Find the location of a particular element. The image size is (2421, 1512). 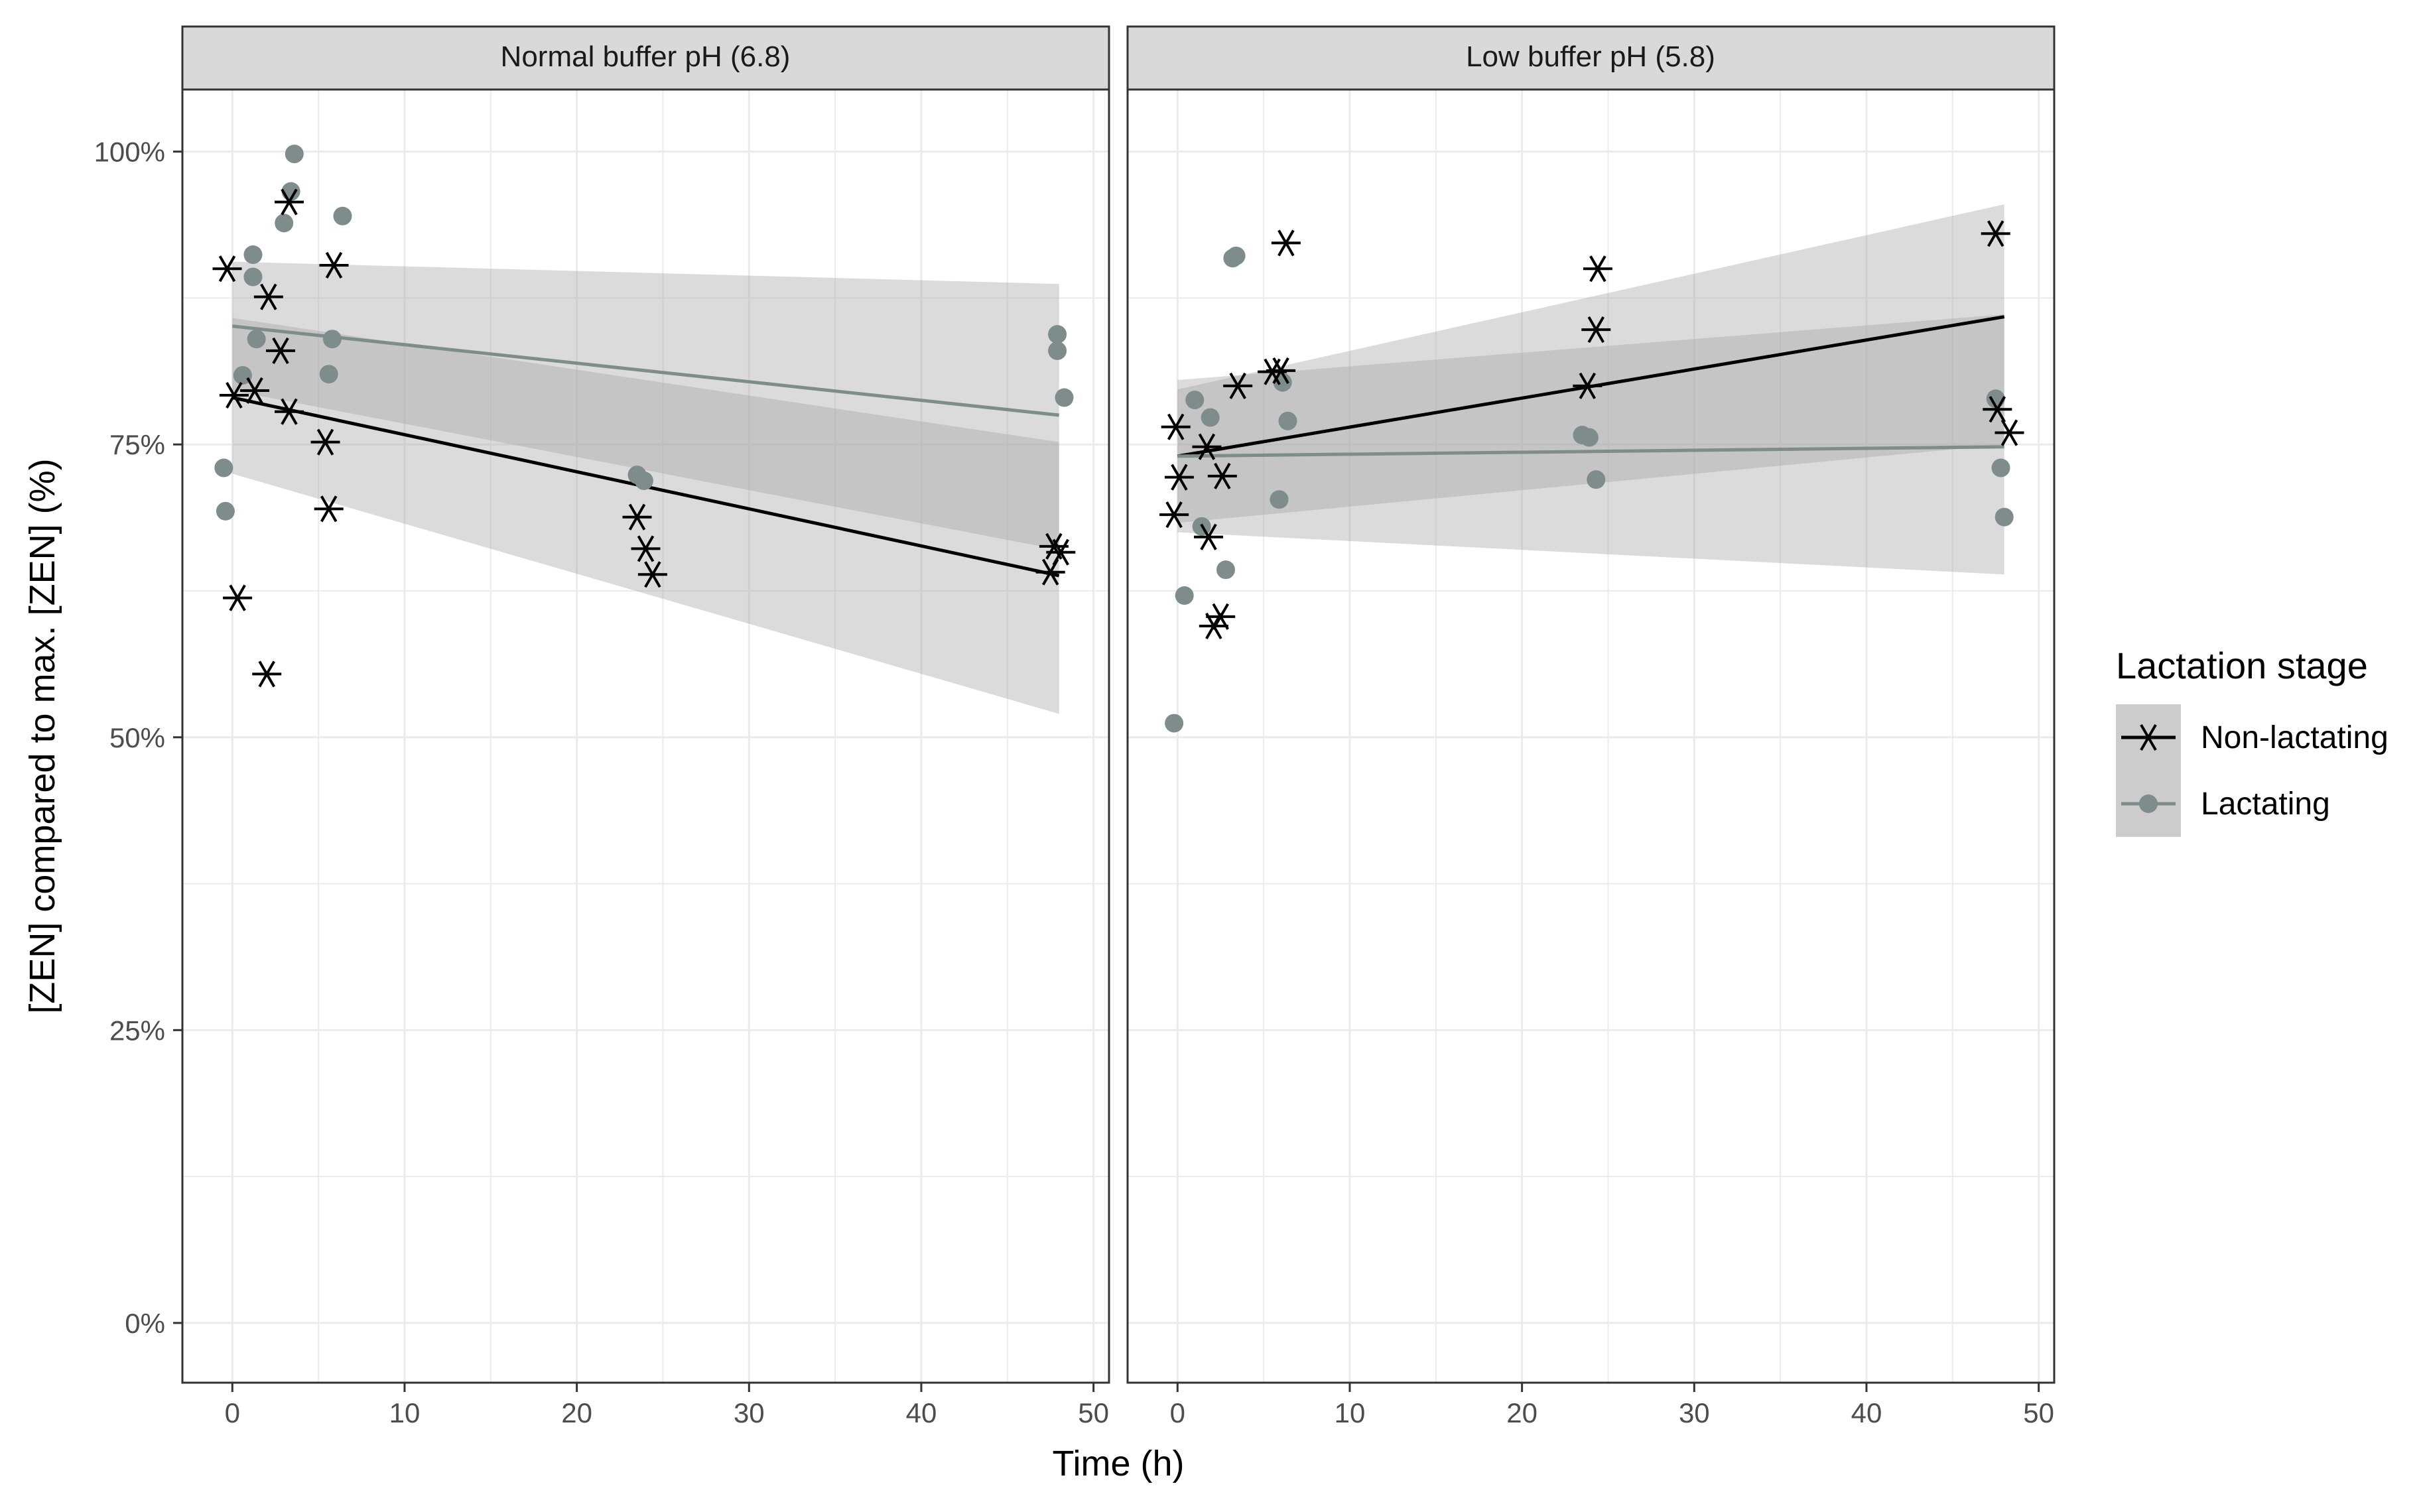

legend-key-non-lactating is located at coordinates (2148, 737).